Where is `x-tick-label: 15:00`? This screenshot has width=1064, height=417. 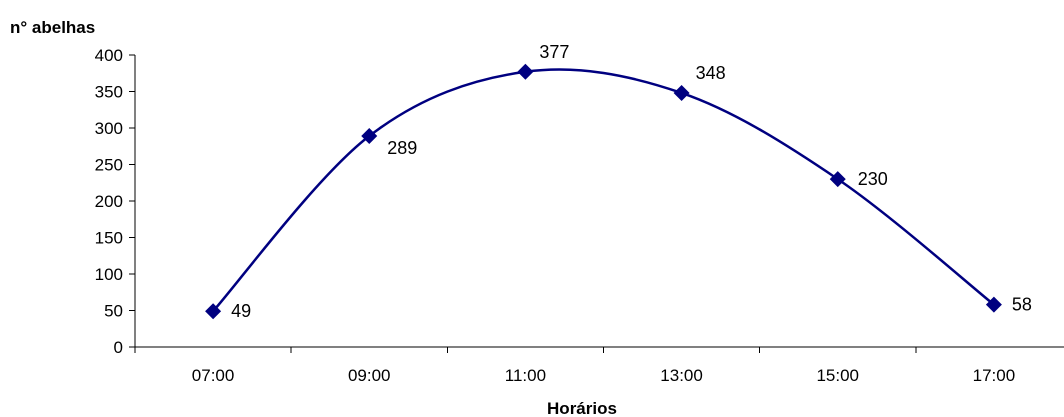 x-tick-label: 15:00 is located at coordinates (837, 375).